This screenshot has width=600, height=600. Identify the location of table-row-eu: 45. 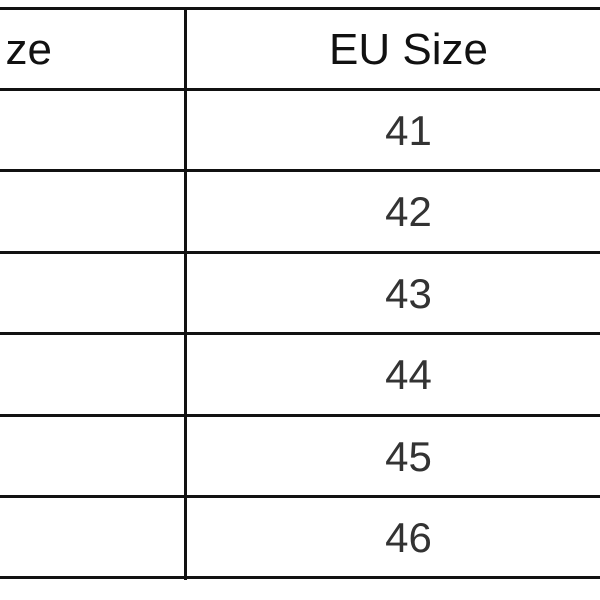
(408, 456).